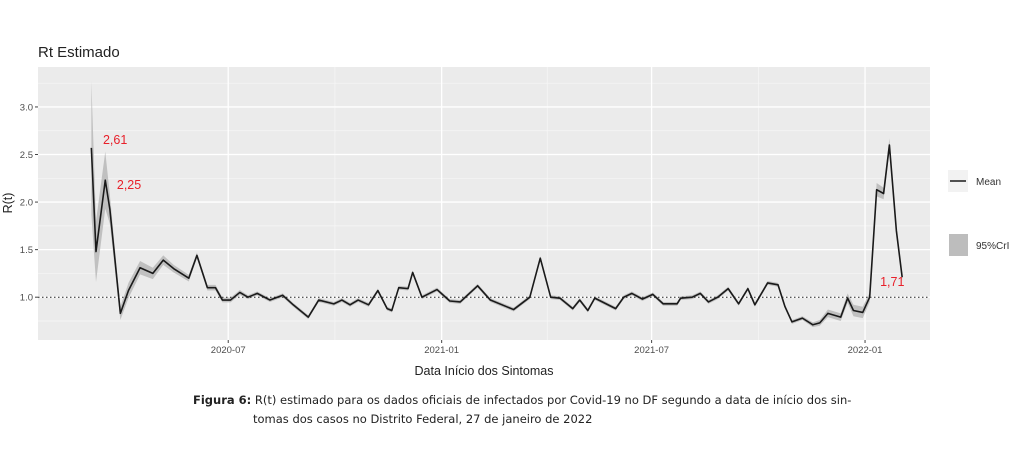 The width and height of the screenshot is (1024, 463). Describe the element at coordinates (958, 245) in the screenshot. I see `legend-band-icon` at that location.